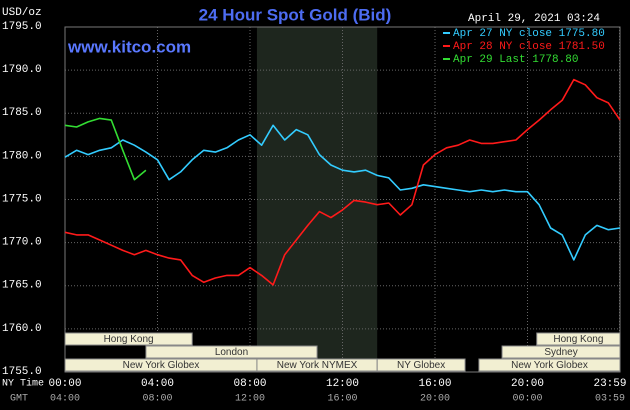 This screenshot has width=630, height=410. Describe the element at coordinates (250, 399) in the screenshot. I see `x-tick-label-gmt: 12:00` at that location.